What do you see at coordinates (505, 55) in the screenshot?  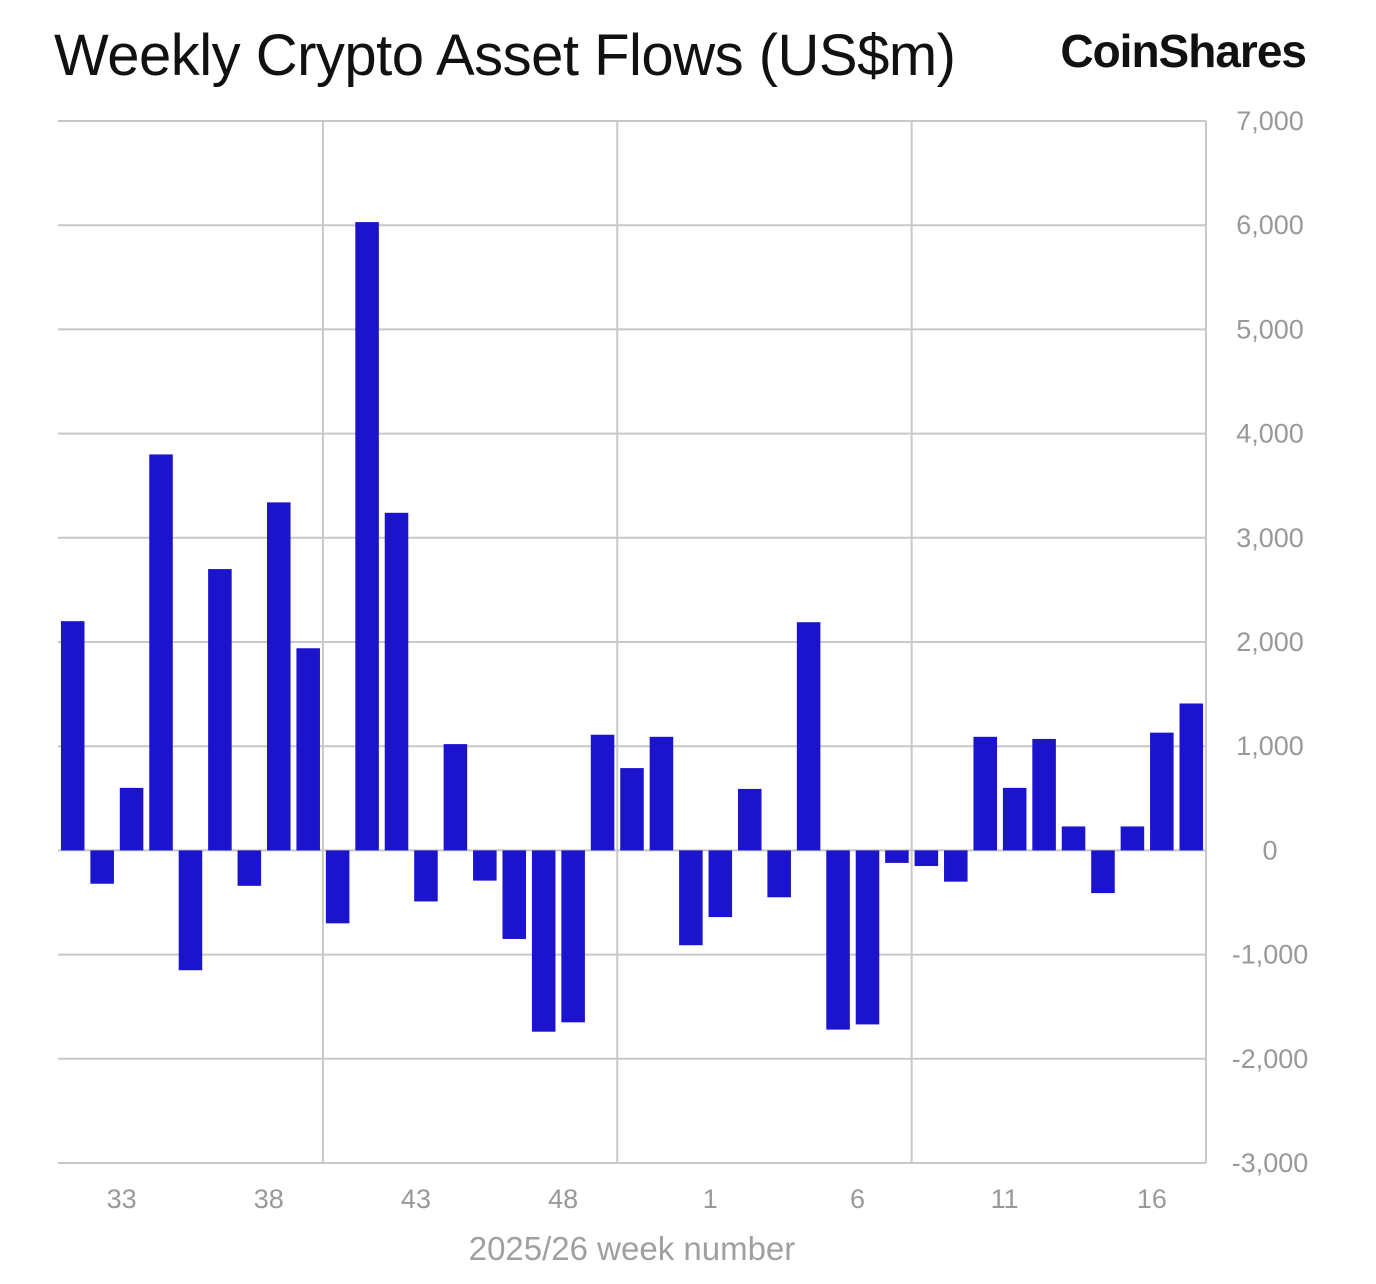 I see `chart-title: Weekly Crypto Asset Flows (US$m)` at bounding box center [505, 55].